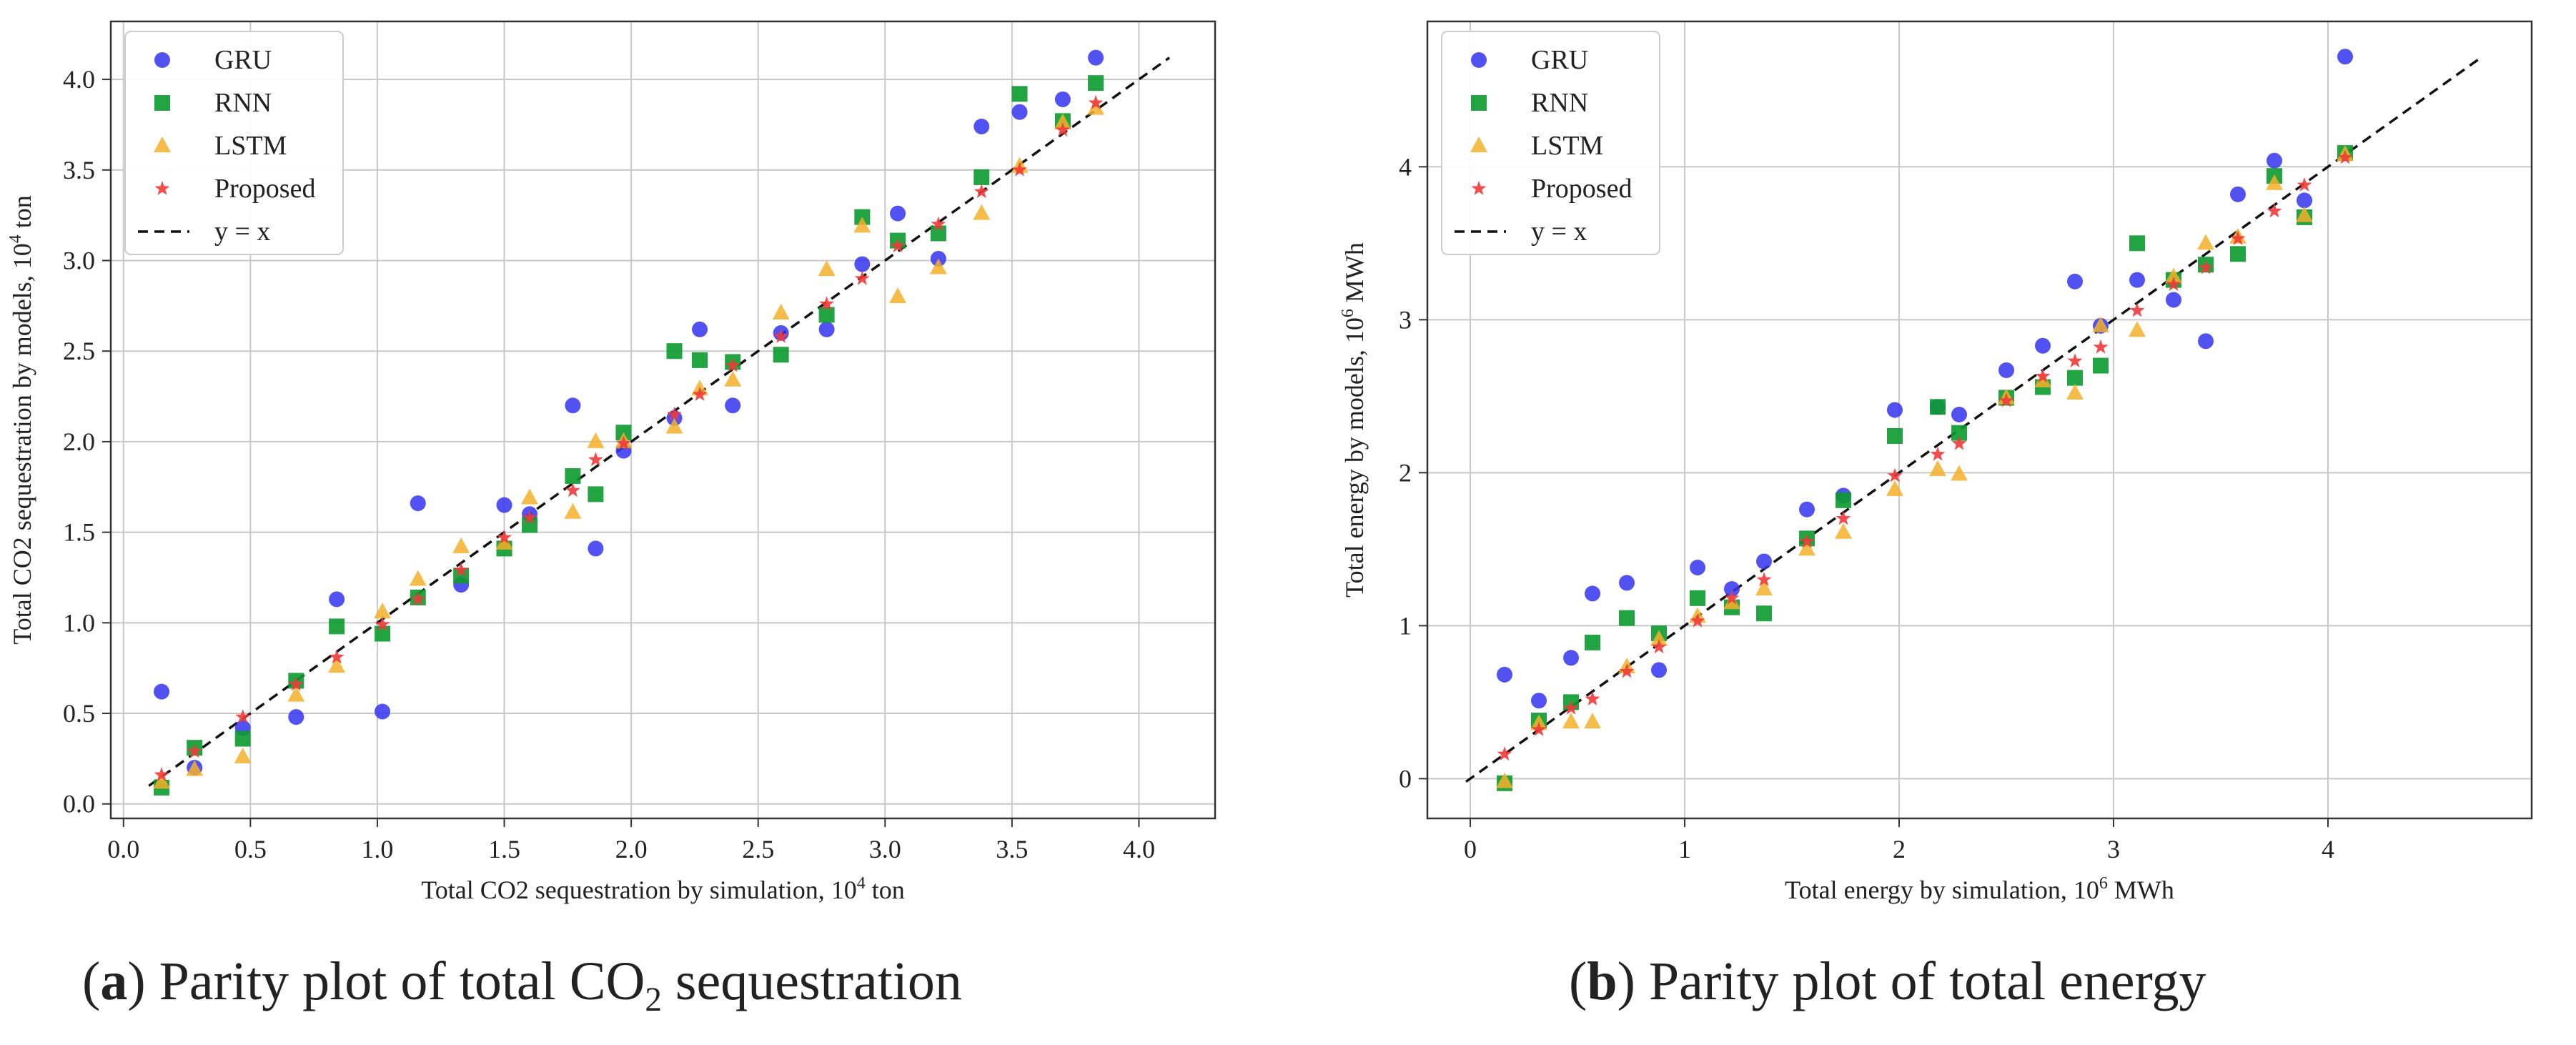 The image size is (2576, 1045). What do you see at coordinates (79, 804) in the screenshot?
I see `chart-a-ytick-label-0: 0.0` at bounding box center [79, 804].